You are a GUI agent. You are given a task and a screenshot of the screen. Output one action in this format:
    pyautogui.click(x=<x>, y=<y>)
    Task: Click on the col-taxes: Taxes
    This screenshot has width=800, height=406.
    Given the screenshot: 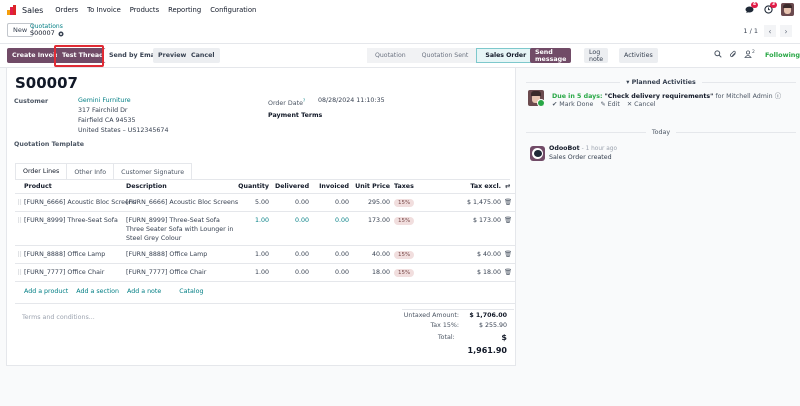 What is the action you would take?
    pyautogui.click(x=404, y=186)
    